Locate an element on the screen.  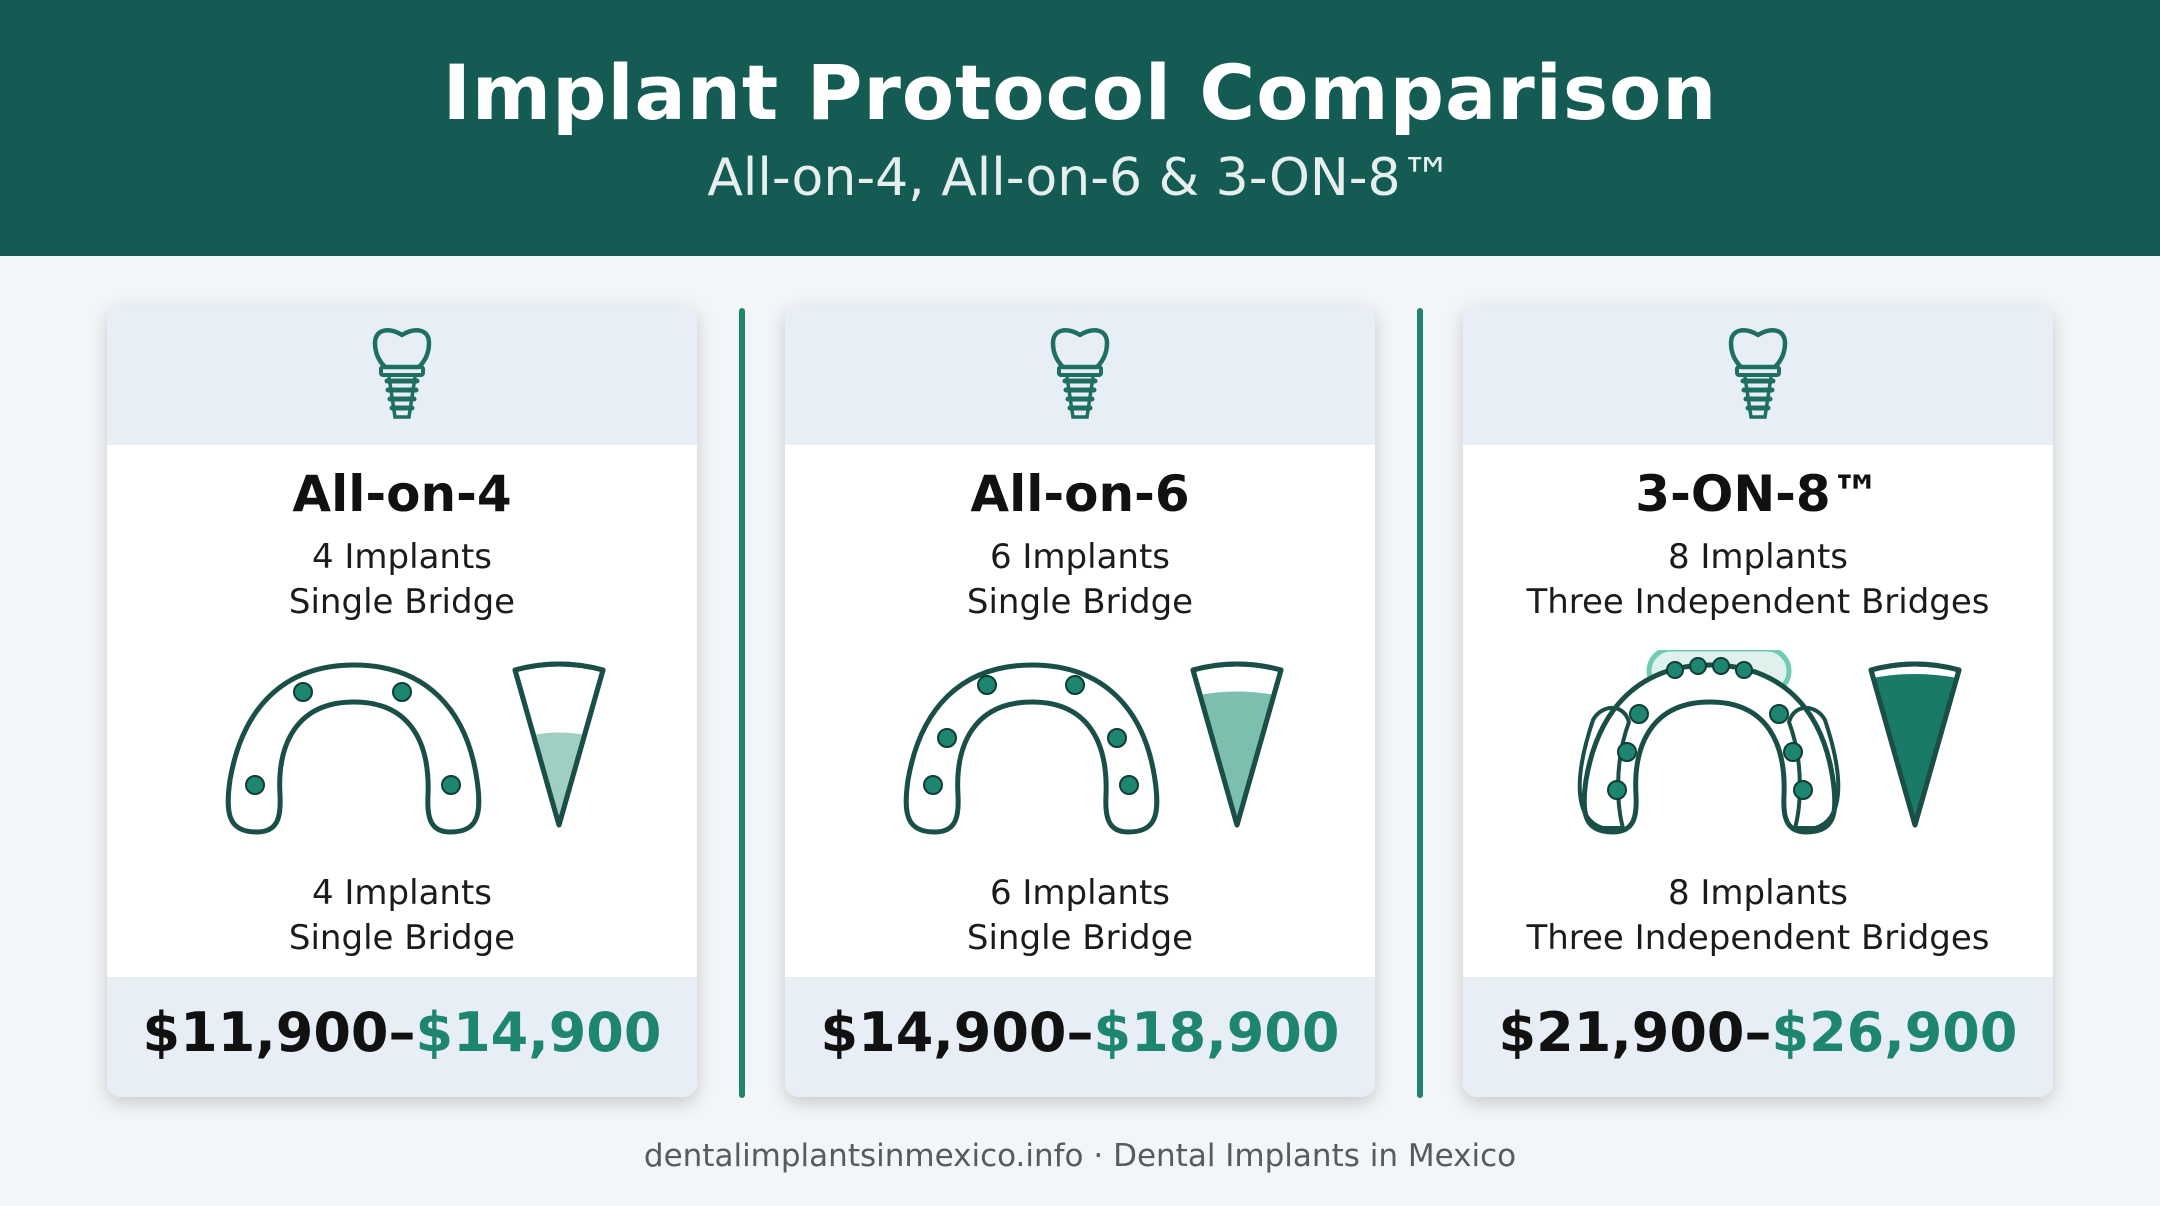
price-high: $26,900 is located at coordinates (1894, 1032).